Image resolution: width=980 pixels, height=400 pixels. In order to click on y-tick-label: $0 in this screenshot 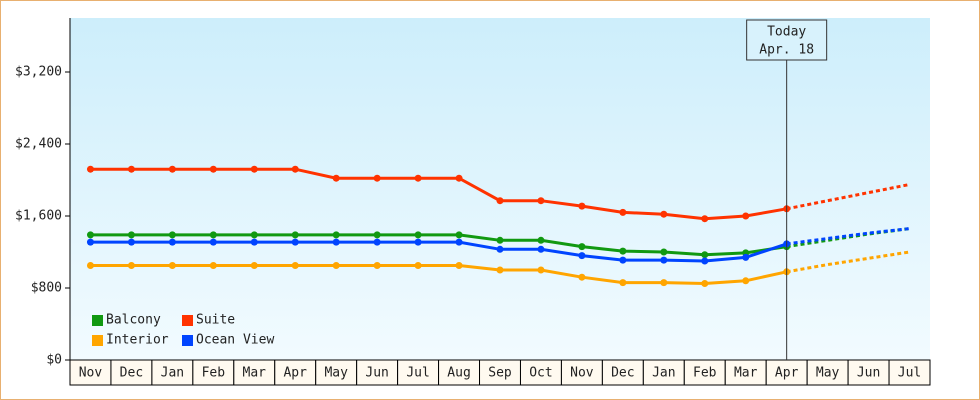, I will do `click(54, 360)`.